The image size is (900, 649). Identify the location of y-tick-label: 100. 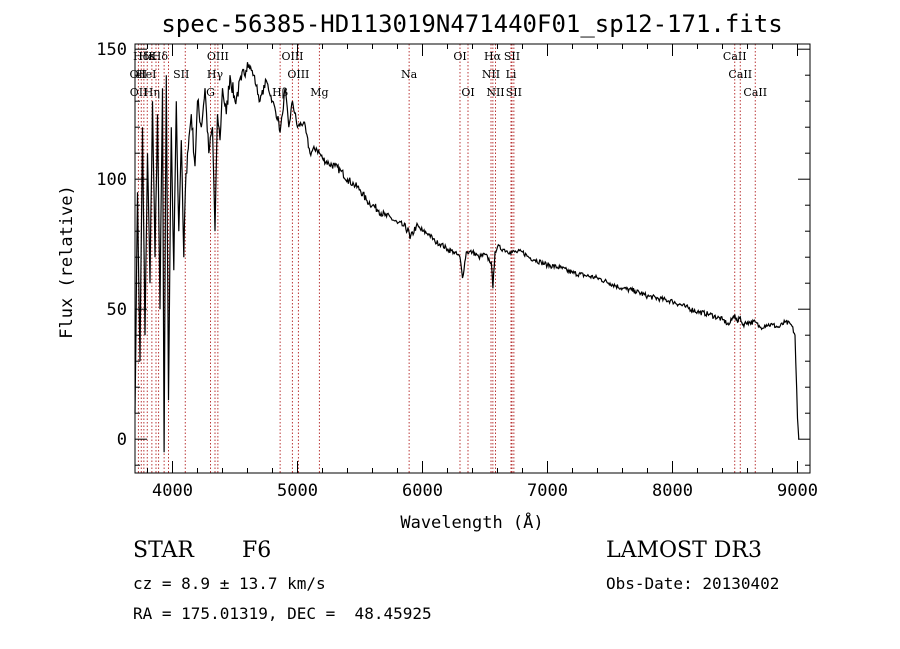
(111, 180).